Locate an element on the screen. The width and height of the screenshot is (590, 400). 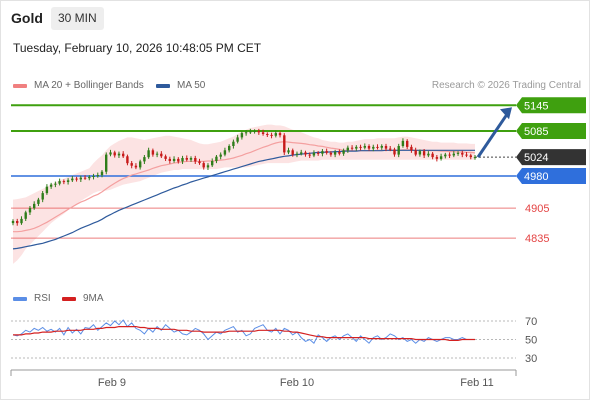
rsi-swatch is located at coordinates (20, 298).